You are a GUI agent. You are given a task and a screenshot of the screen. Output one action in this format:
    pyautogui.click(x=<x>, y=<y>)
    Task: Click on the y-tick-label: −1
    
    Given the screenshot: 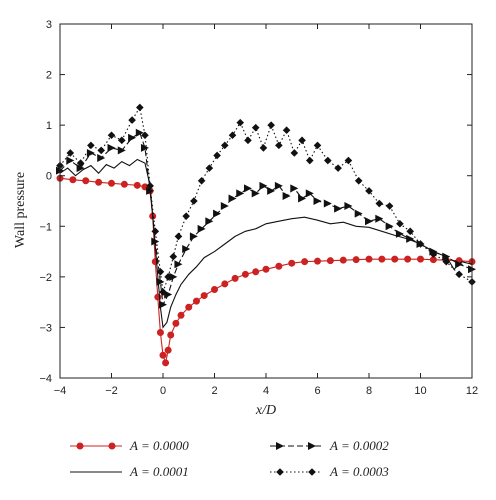 What is the action you would take?
    pyautogui.click(x=45, y=227)
    